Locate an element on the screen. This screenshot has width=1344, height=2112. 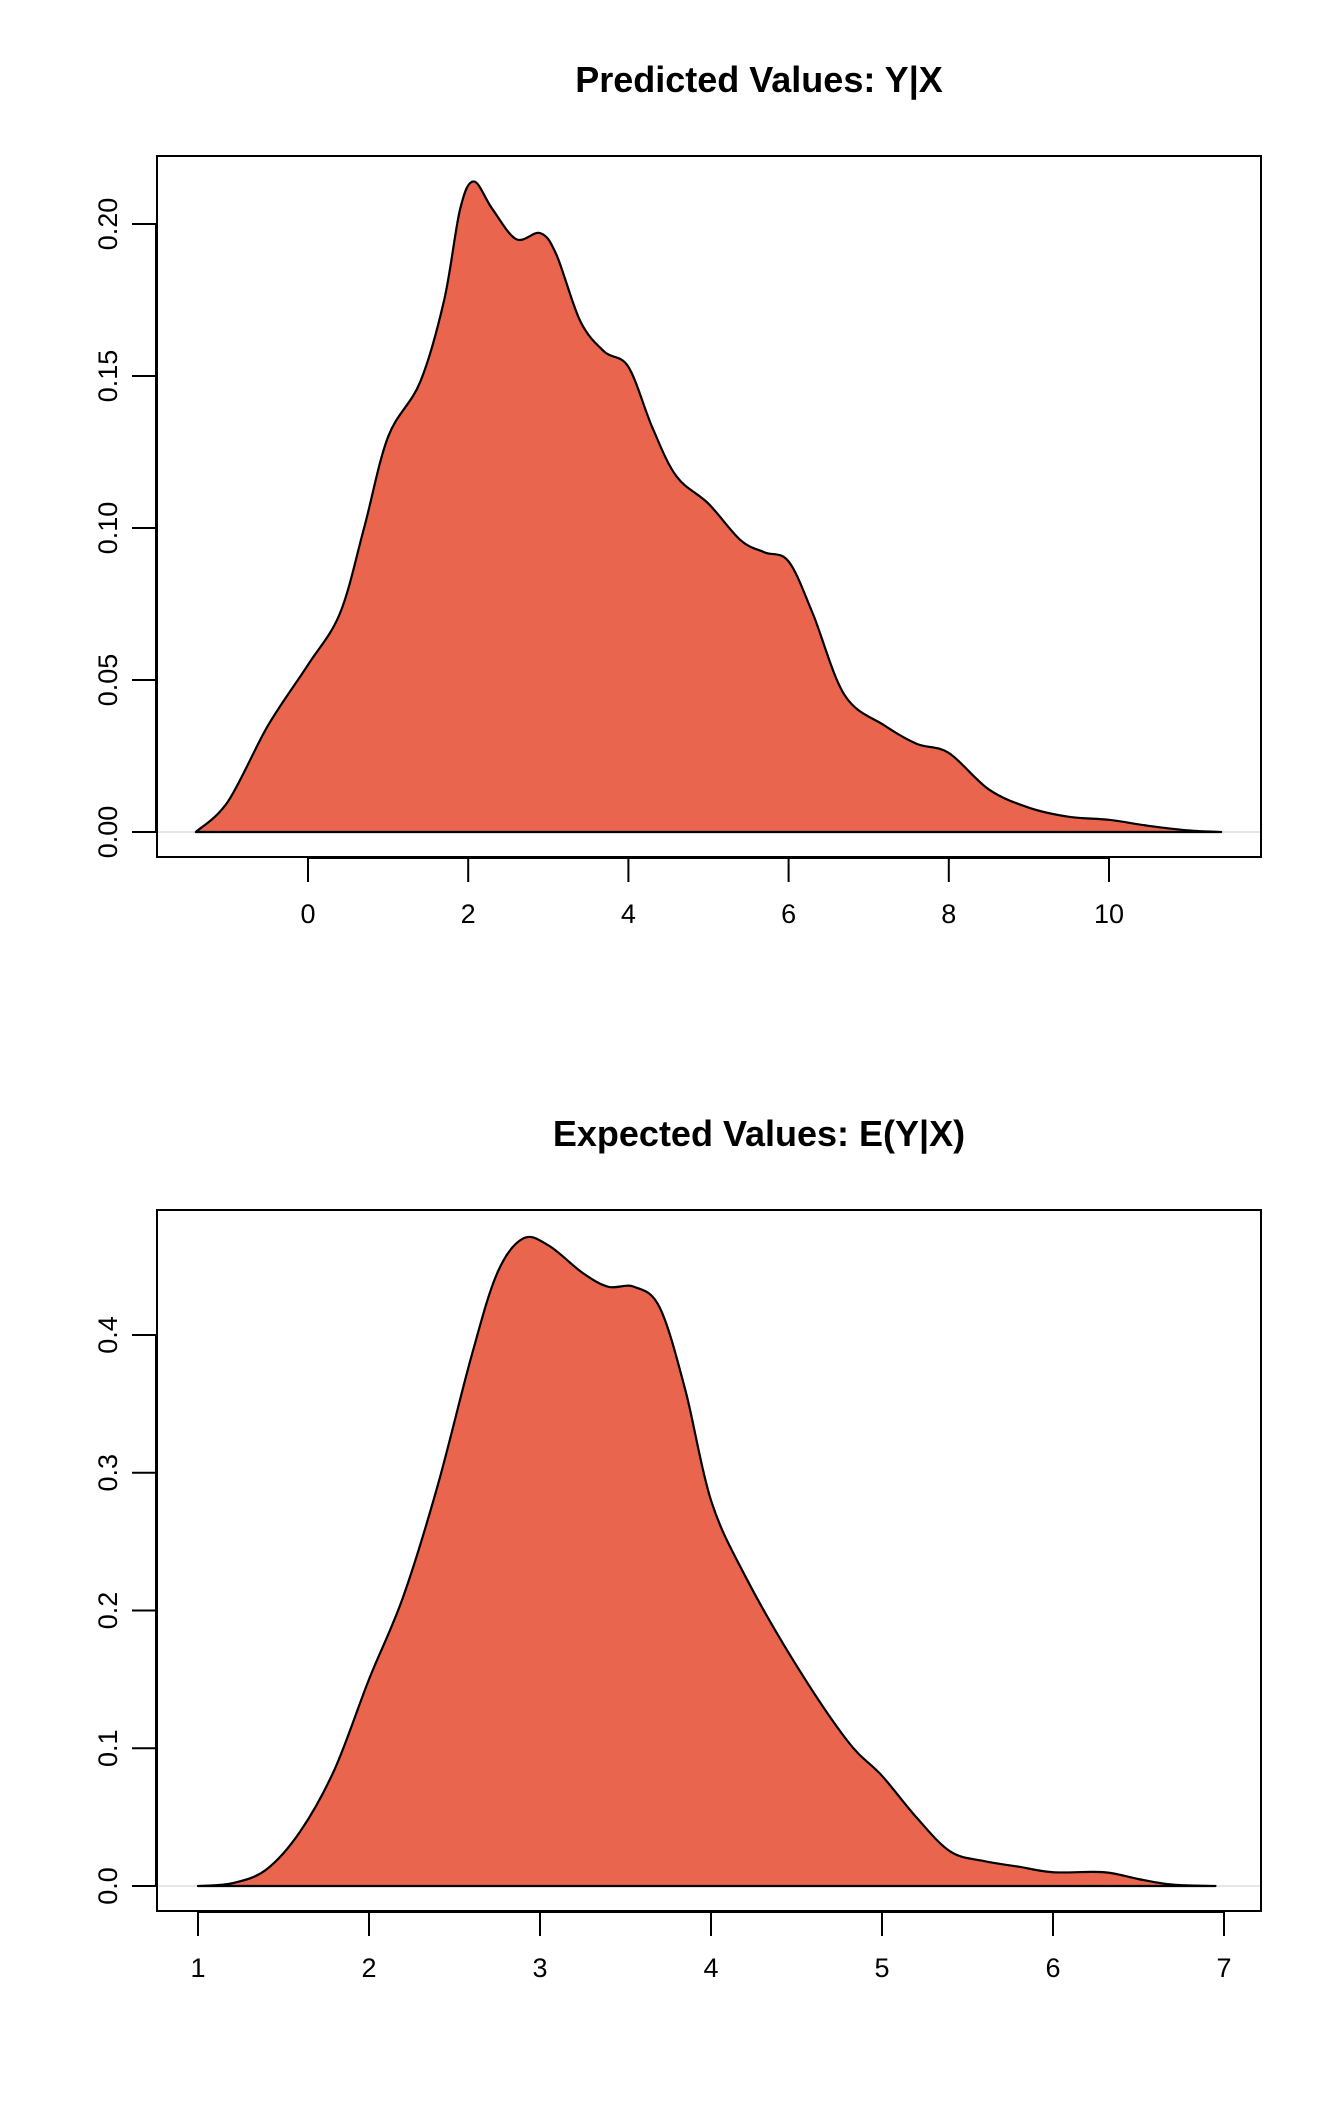
chart-title: Predicted Values: Y|X is located at coordinates (759, 80).